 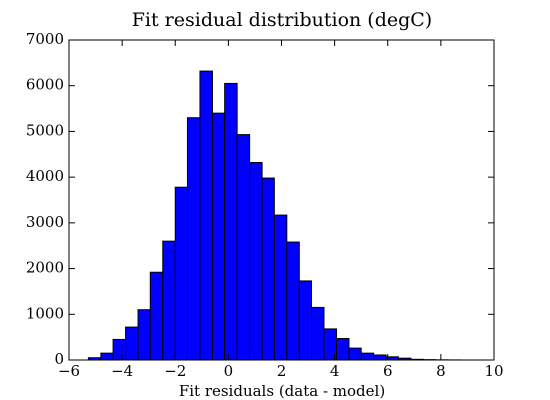 I want to click on x-tick-label: −2, so click(x=175, y=371).